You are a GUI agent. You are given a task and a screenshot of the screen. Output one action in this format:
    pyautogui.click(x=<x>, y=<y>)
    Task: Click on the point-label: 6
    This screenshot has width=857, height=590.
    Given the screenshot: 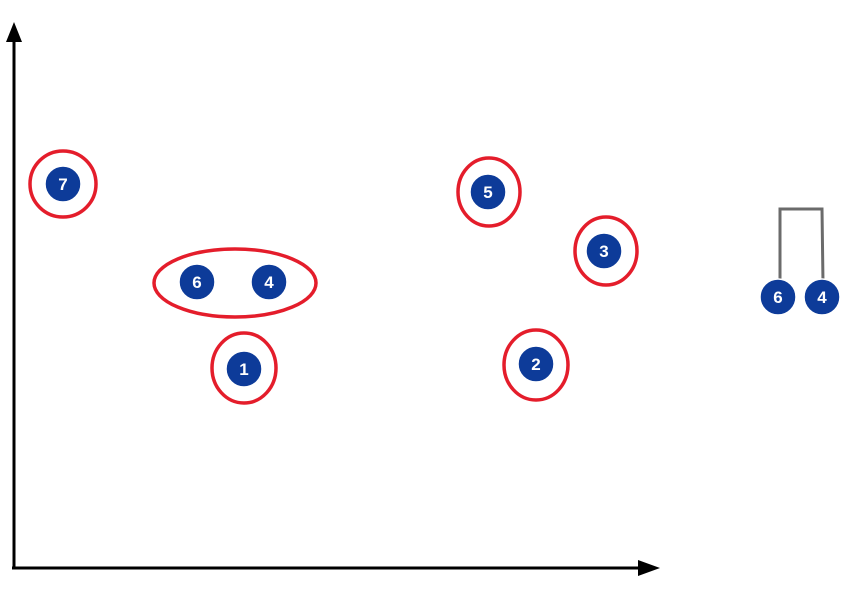 What is the action you would take?
    pyautogui.click(x=196, y=282)
    